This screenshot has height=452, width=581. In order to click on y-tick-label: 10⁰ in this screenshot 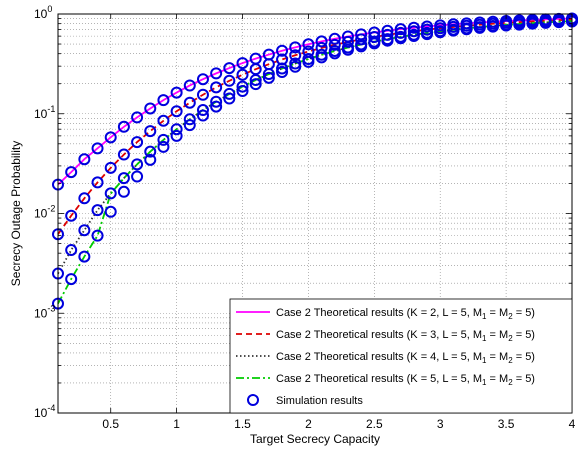, I will do `click(43, 12)`.